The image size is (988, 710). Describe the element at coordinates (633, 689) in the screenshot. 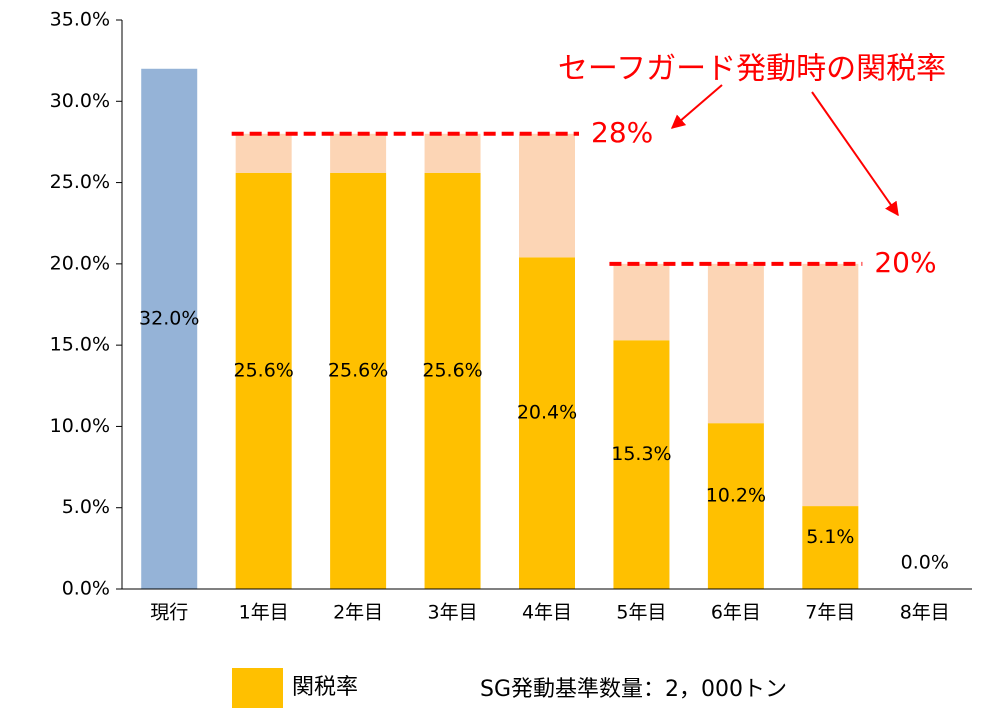

I see `note: SG発動基準数量：2，000トン` at that location.